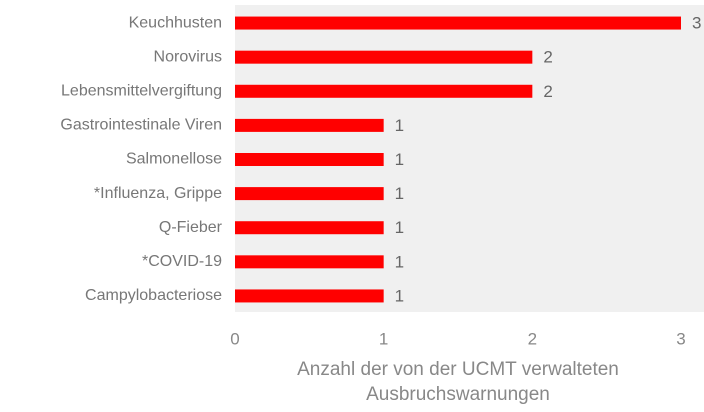 This screenshot has width=704, height=412. What do you see at coordinates (696, 23) in the screenshot?
I see `data-label: 3` at bounding box center [696, 23].